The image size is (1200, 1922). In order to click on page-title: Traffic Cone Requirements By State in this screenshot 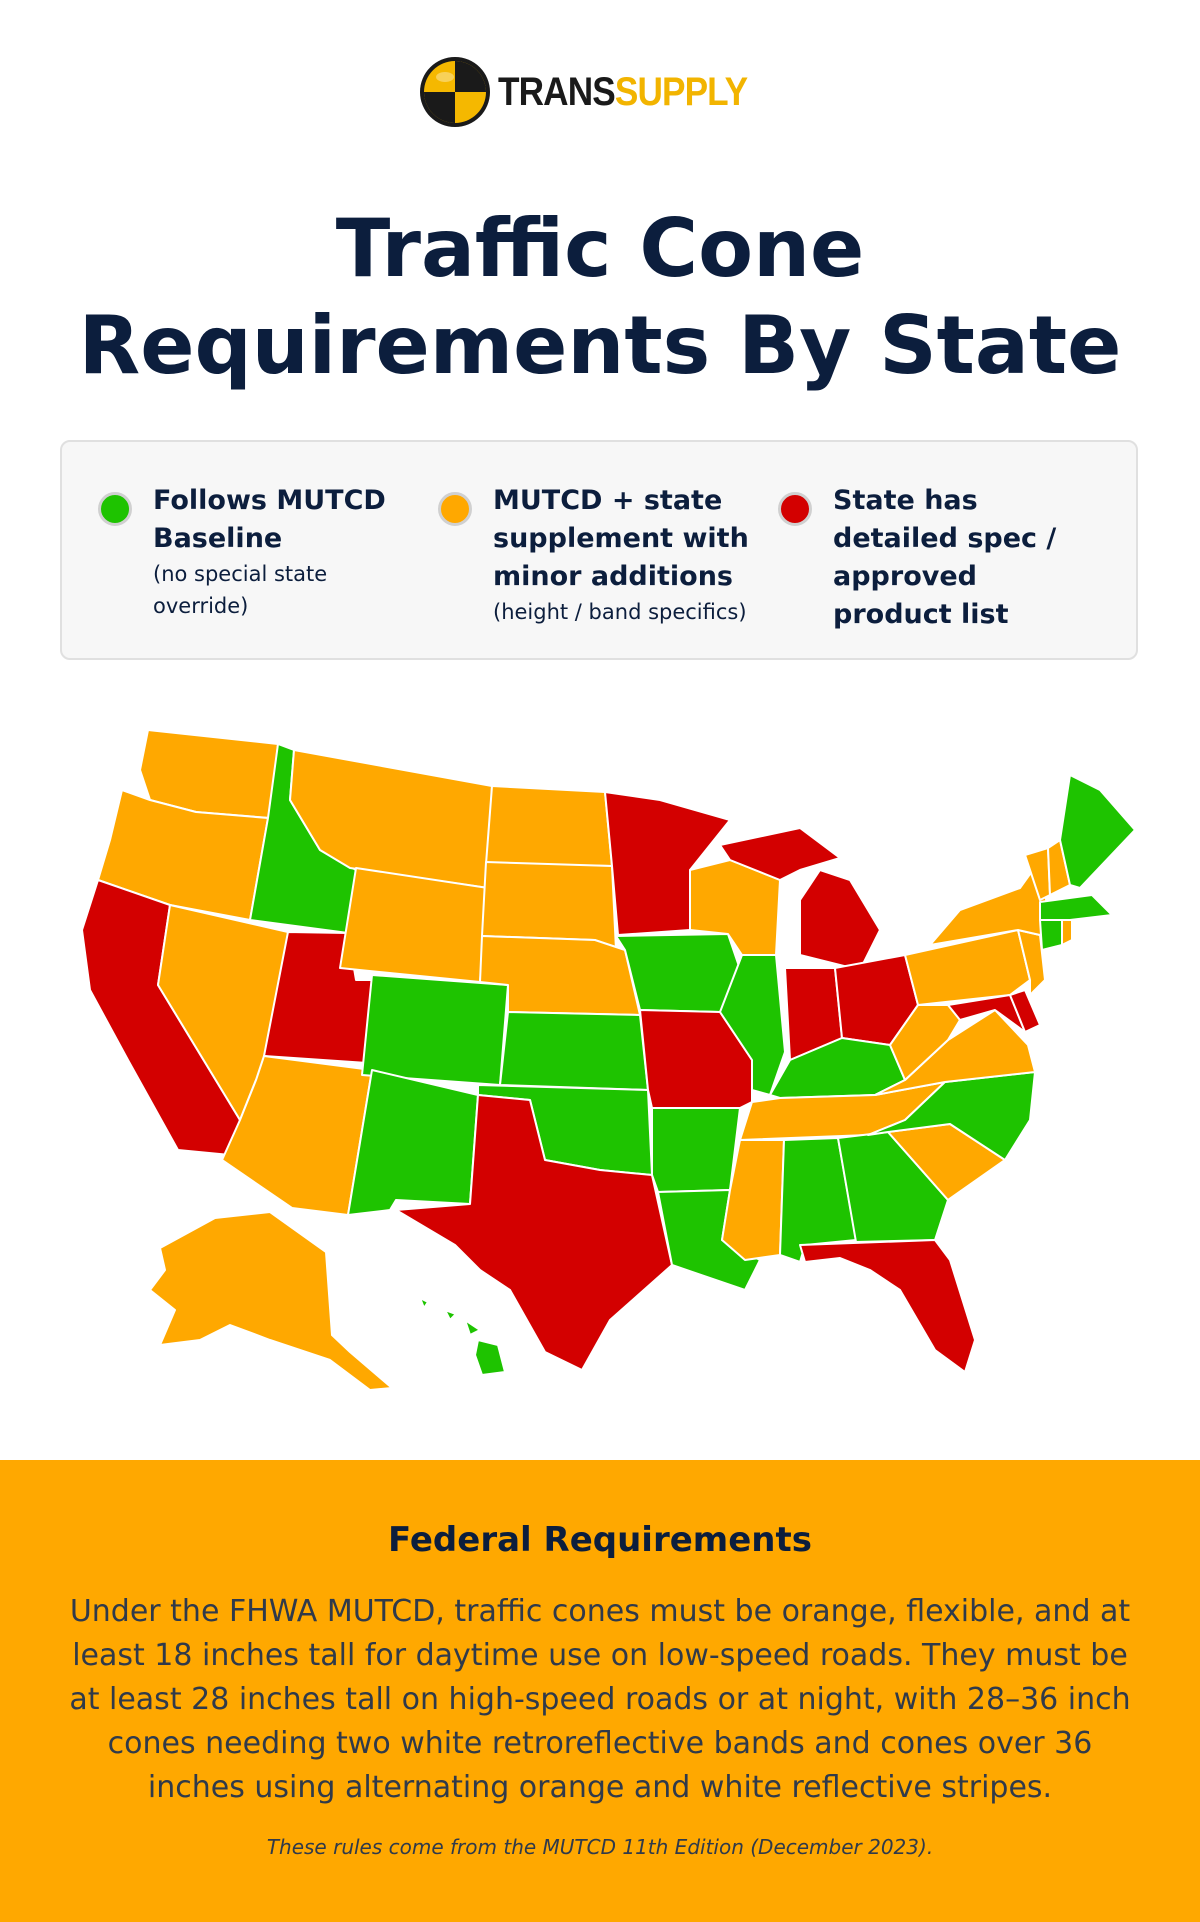, I will do `click(600, 297)`.